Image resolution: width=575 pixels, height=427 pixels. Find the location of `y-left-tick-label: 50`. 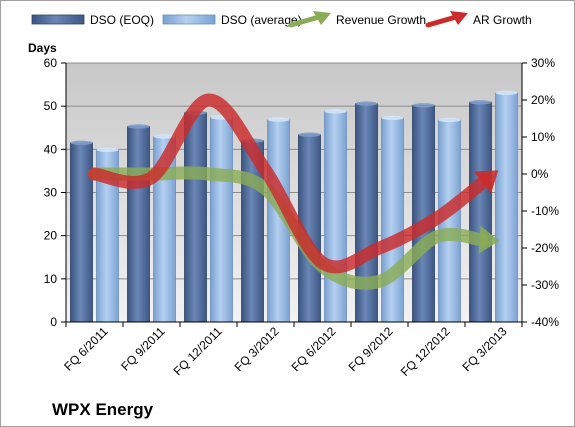

y-left-tick-label: 50 is located at coordinates (51, 106).